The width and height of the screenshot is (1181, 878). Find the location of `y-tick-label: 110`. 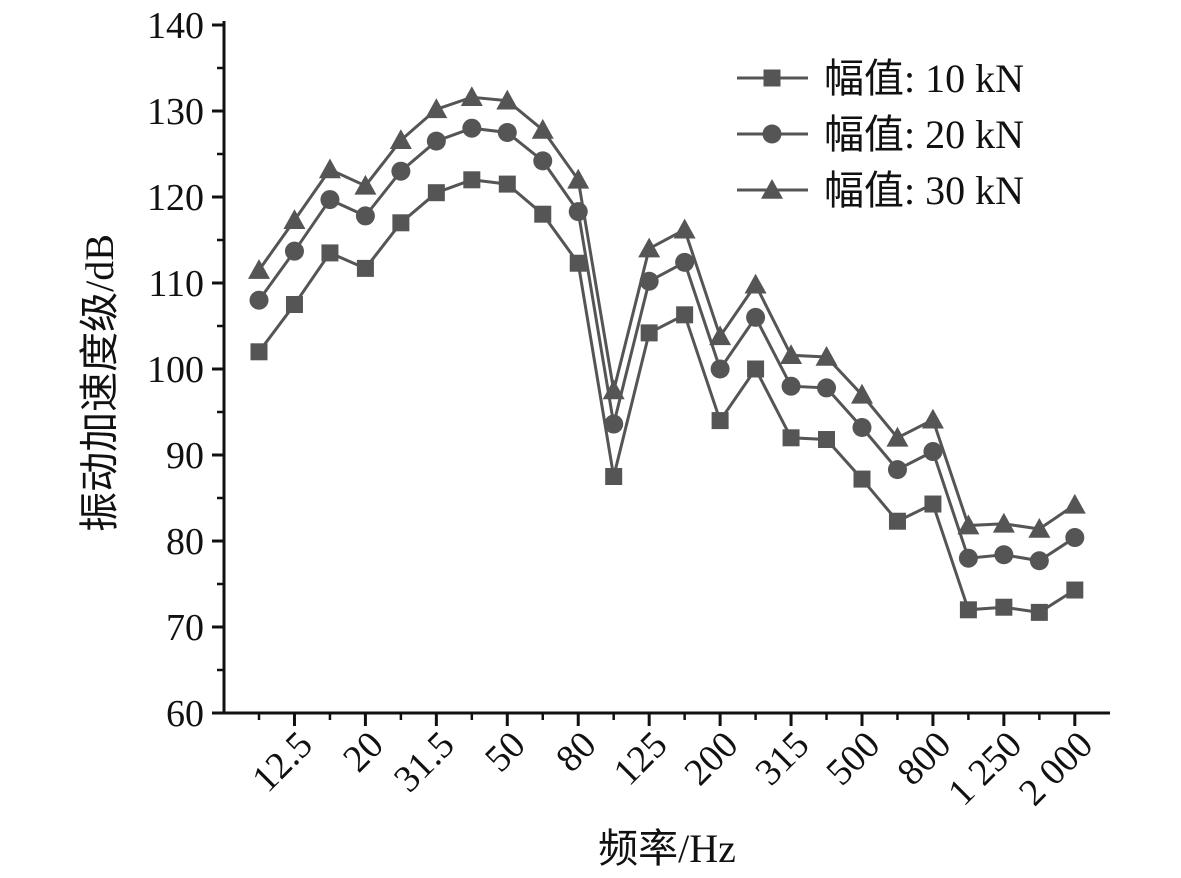

y-tick-label: 110 is located at coordinates (176, 284).